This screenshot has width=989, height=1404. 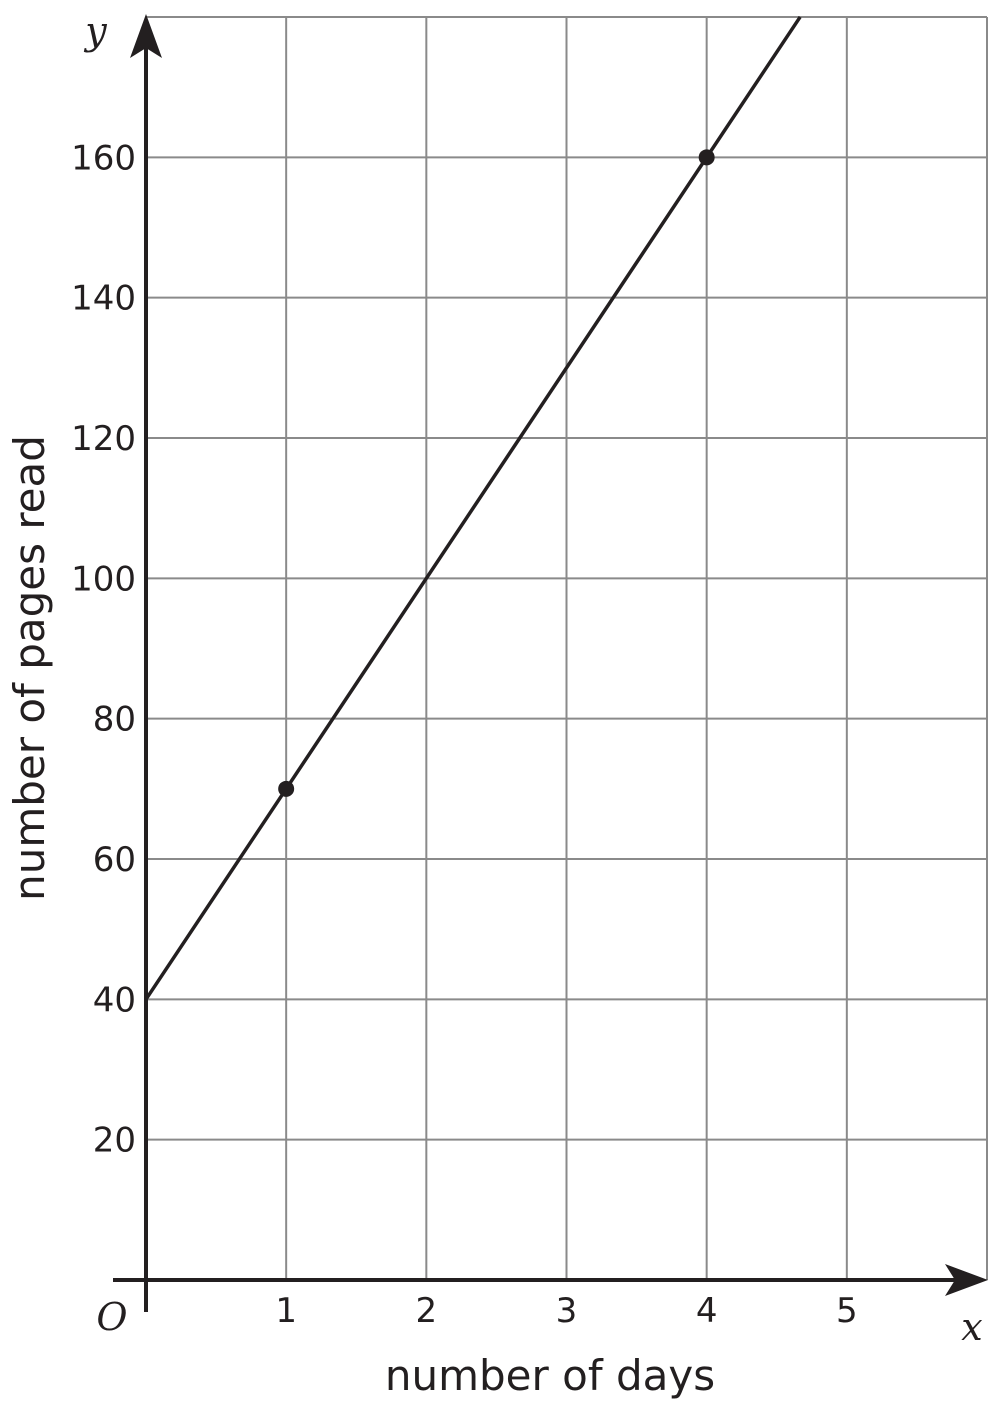 I want to click on y-axis-arrow, so click(x=146, y=36).